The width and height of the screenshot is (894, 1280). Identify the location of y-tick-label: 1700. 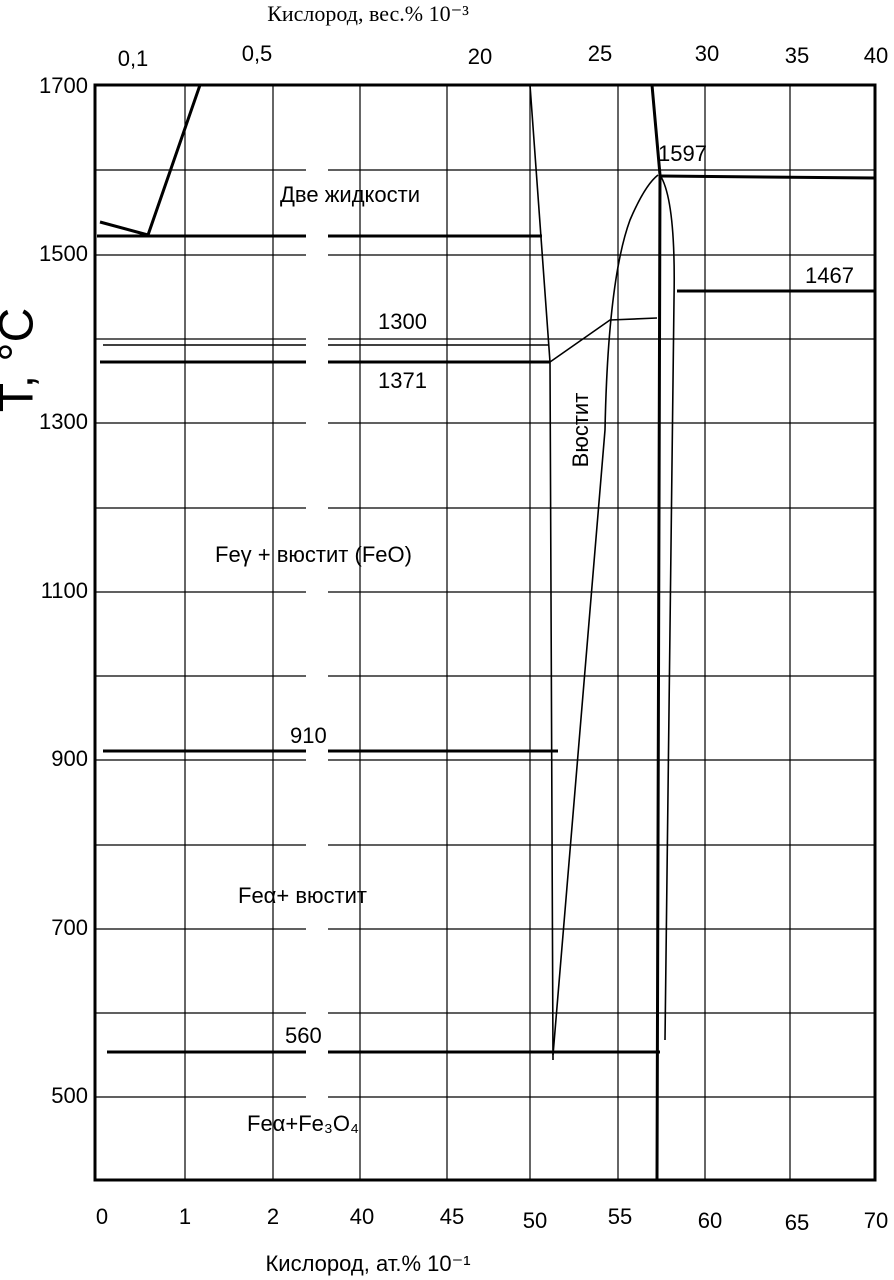
(63, 85).